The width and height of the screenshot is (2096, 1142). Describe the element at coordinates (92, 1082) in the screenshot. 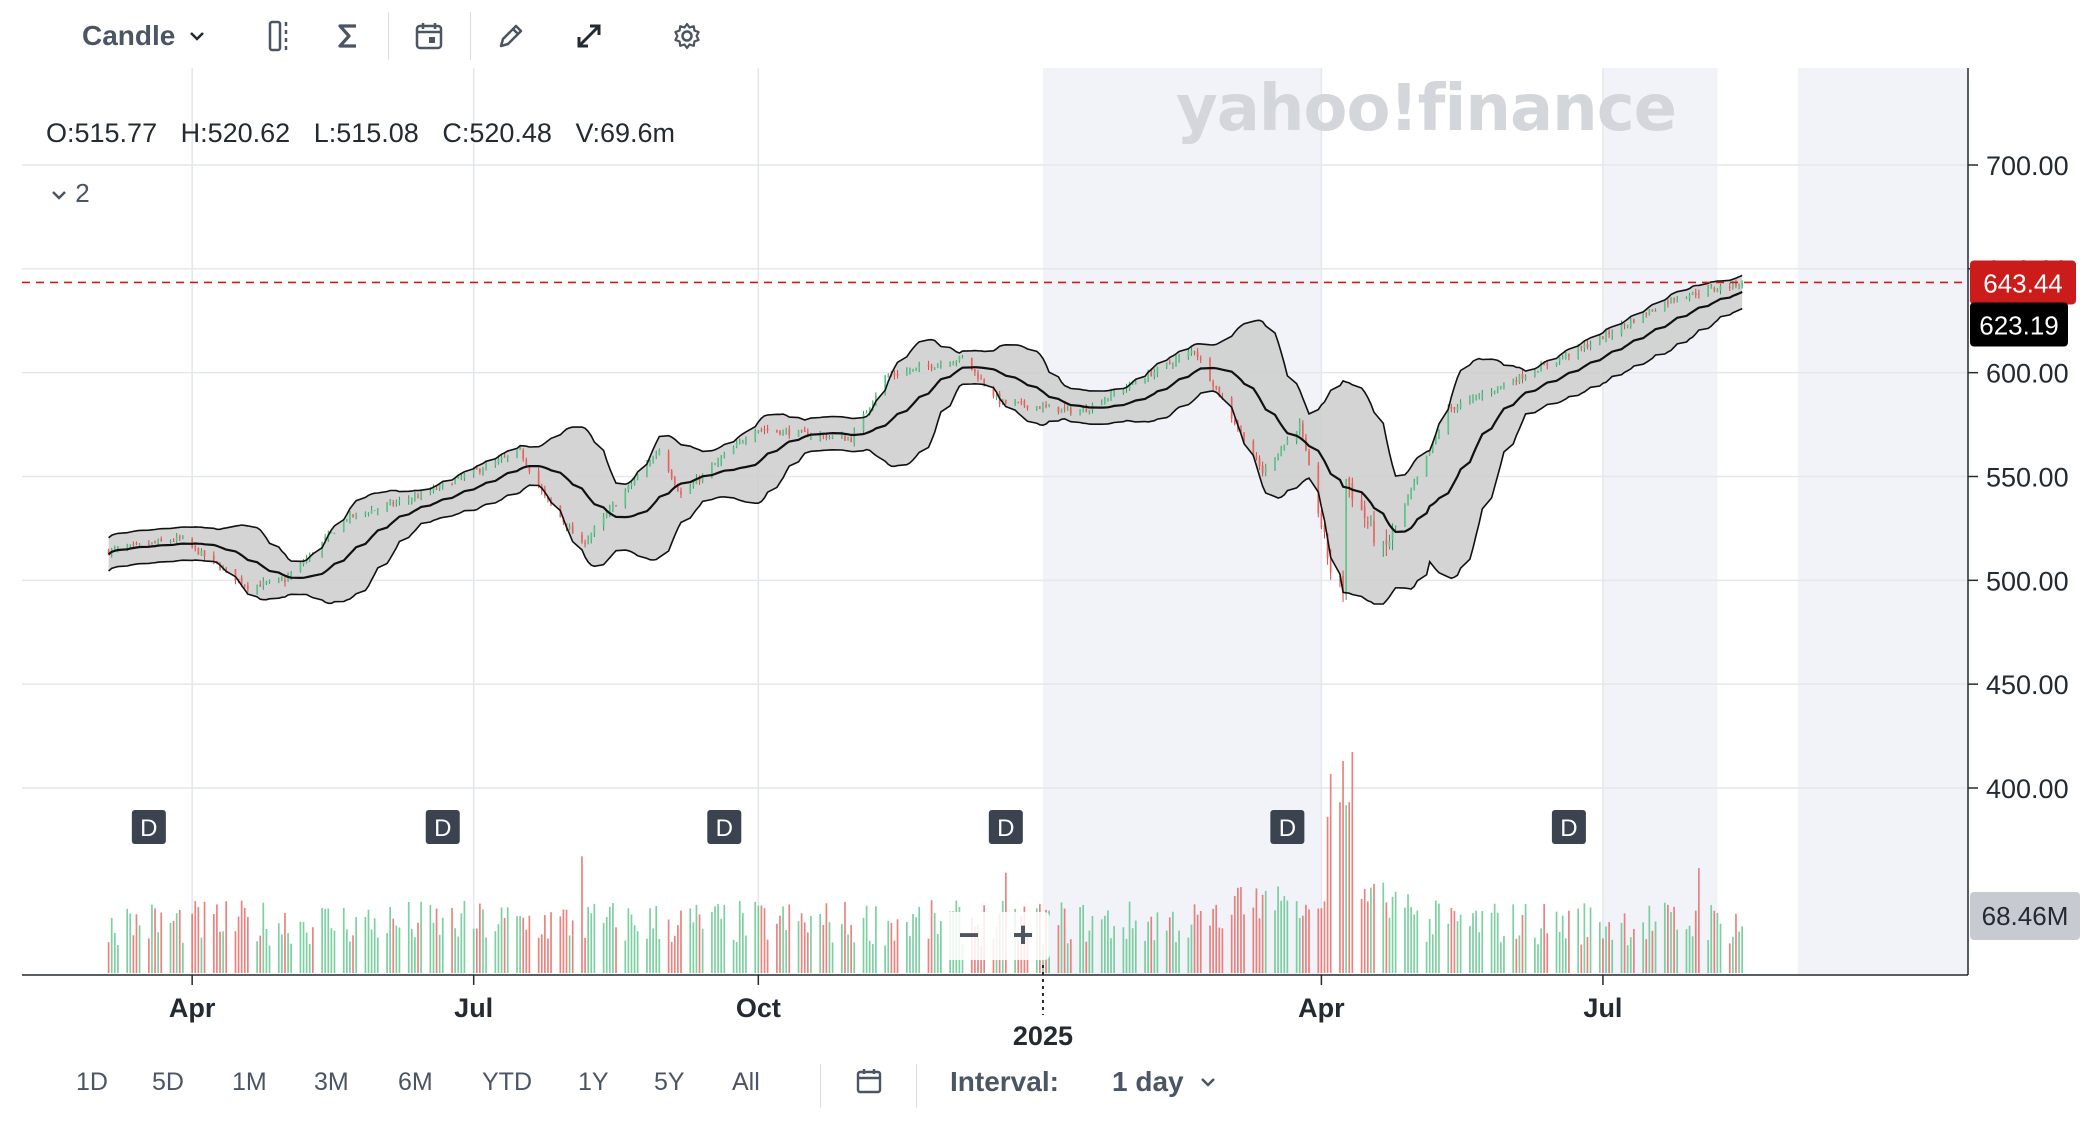

I see `range-1d-button: 1D` at that location.